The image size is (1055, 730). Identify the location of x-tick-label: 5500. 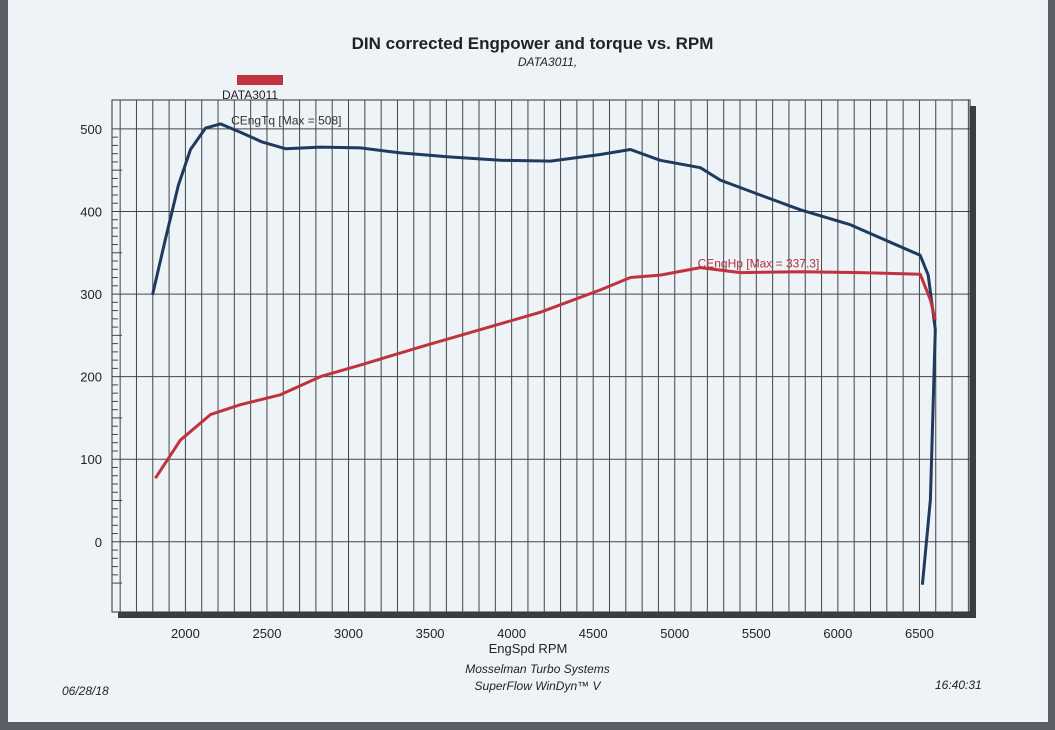
(756, 633).